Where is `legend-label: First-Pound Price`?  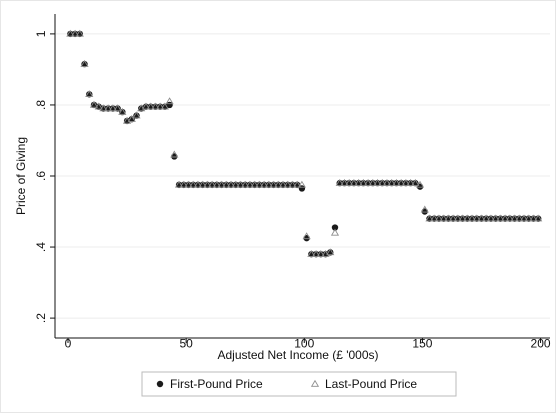
legend-label: First-Pound Price is located at coordinates (216, 384).